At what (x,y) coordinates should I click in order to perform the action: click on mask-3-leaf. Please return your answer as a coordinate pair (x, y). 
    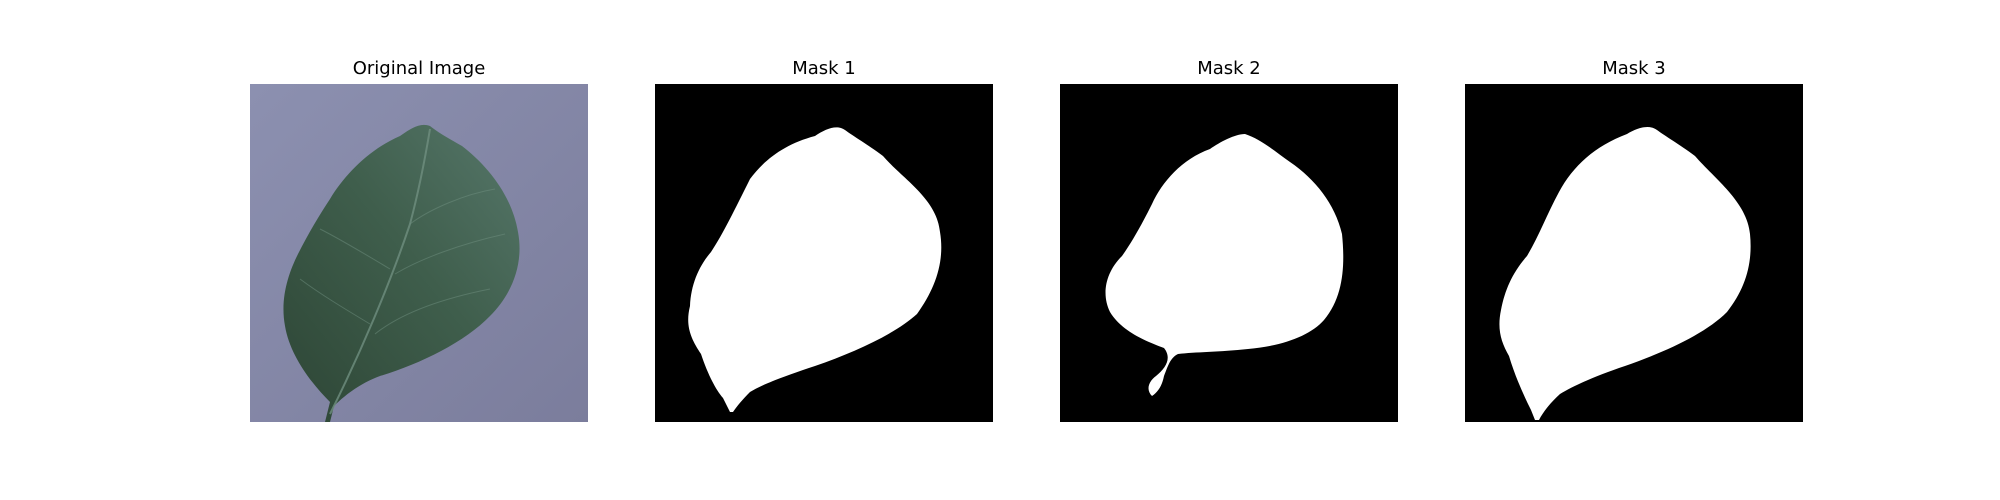
    Looking at the image, I should click on (1625, 274).